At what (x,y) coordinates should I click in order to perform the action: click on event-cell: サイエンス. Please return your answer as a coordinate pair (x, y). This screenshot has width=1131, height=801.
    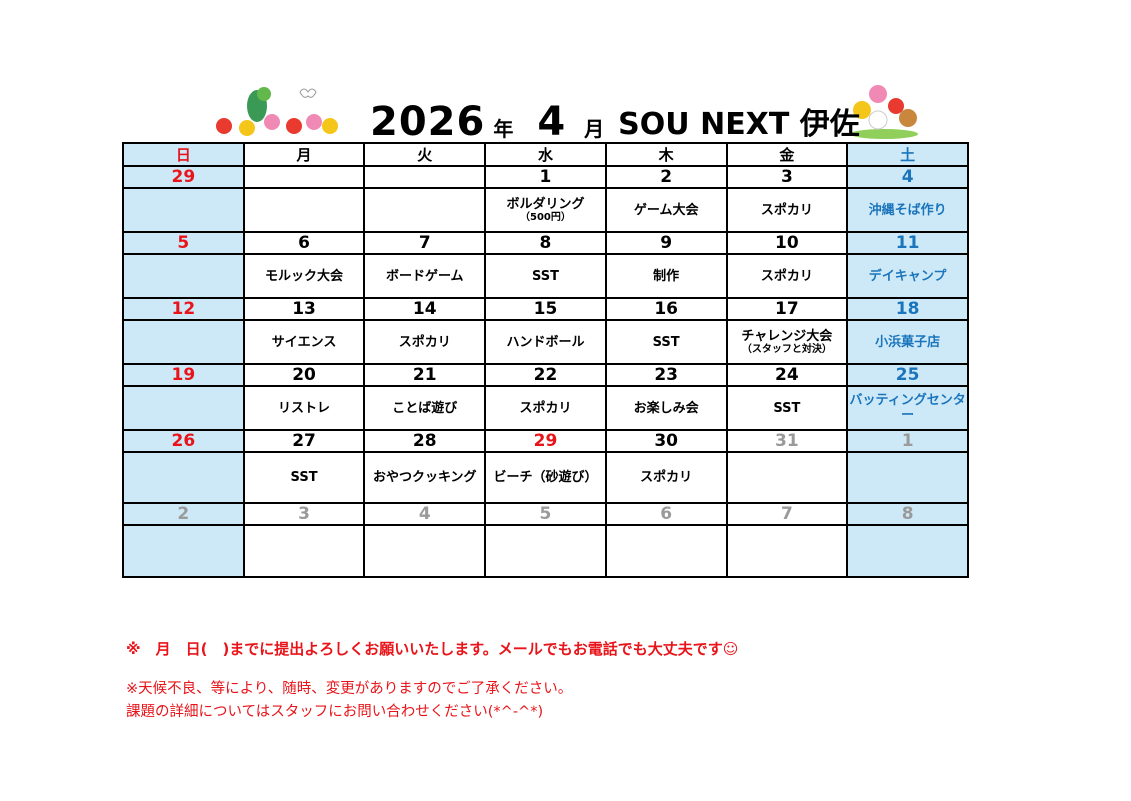
    Looking at the image, I should click on (304, 342).